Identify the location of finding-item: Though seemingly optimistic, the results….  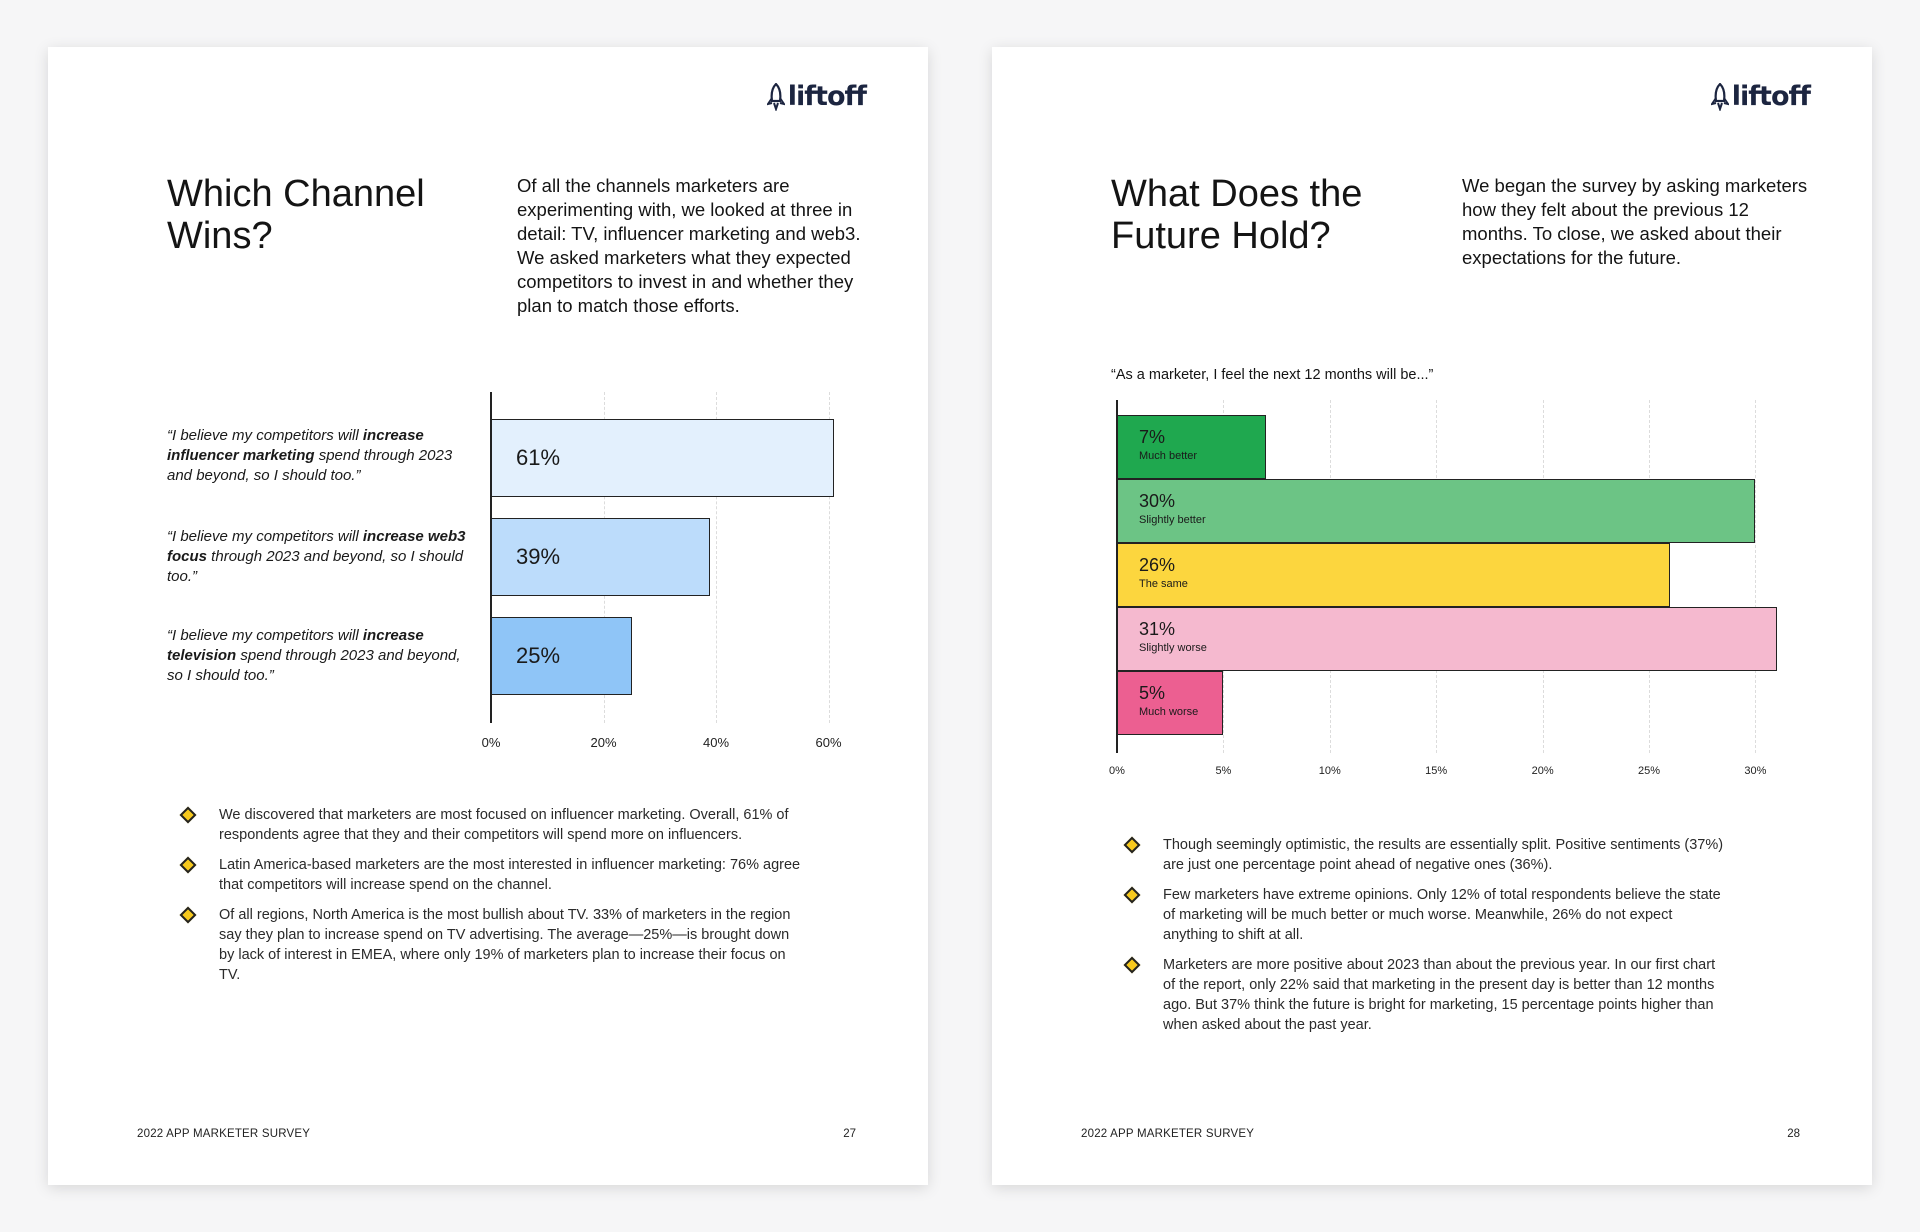
(1421, 855).